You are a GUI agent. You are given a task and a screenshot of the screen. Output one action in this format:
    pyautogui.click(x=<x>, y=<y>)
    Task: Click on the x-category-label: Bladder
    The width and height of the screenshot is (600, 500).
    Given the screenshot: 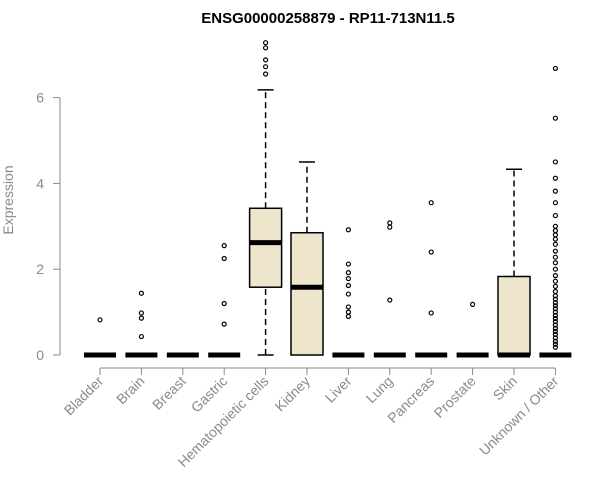 What is the action you would take?
    pyautogui.click(x=84, y=396)
    